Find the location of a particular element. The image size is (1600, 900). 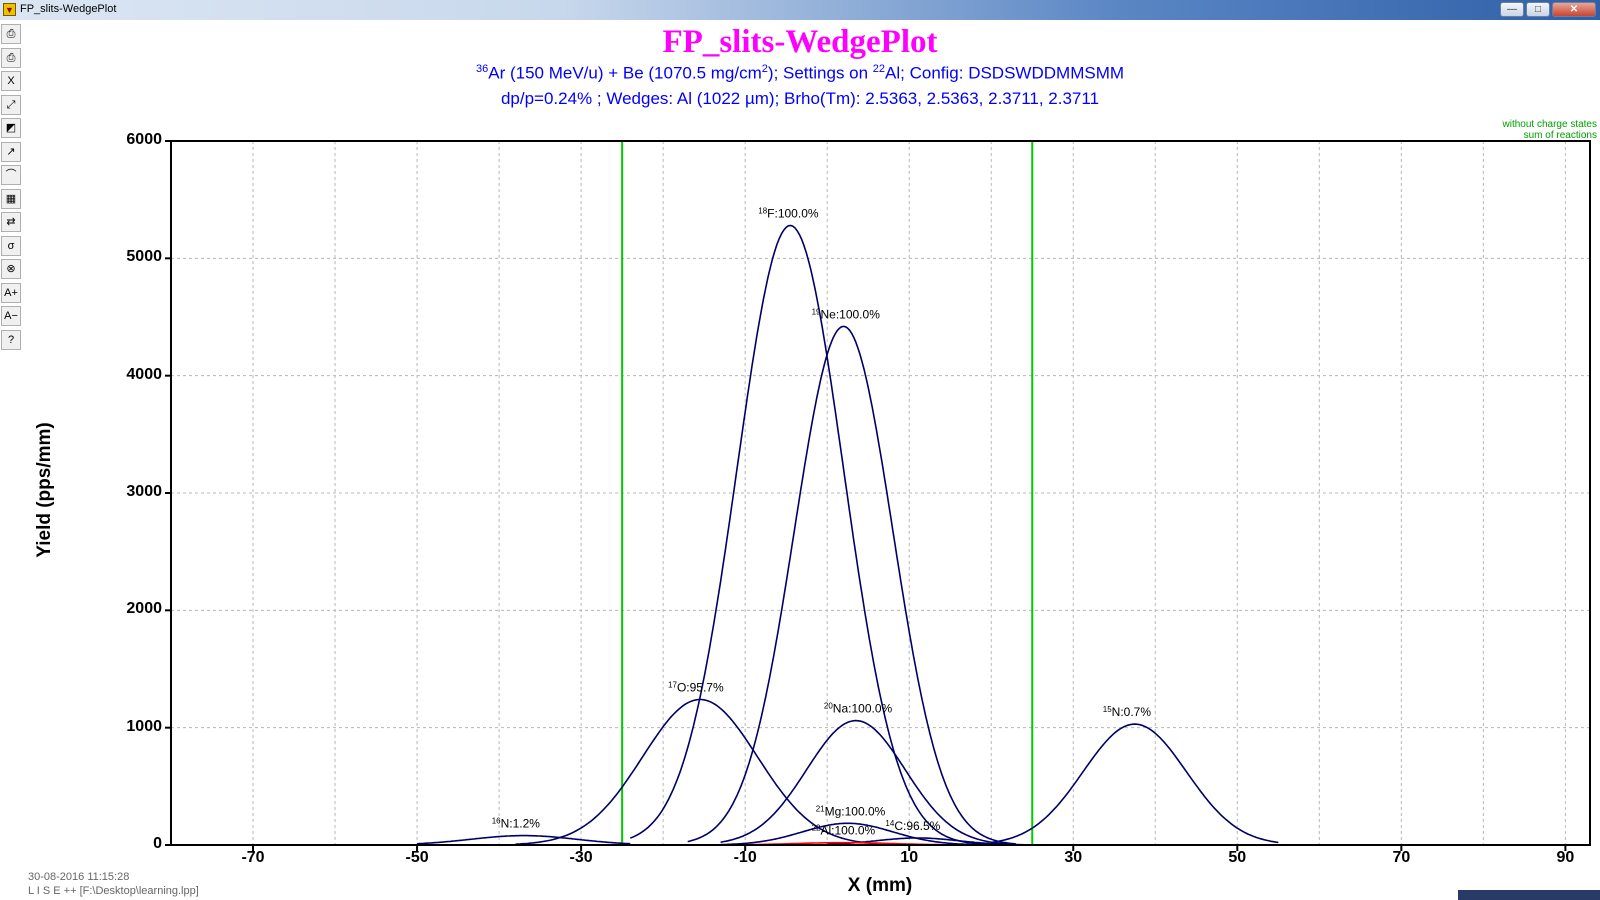

beam-text: Ar (150 MeV/u) + Be (1070.5 mg/cm is located at coordinates (625, 73).